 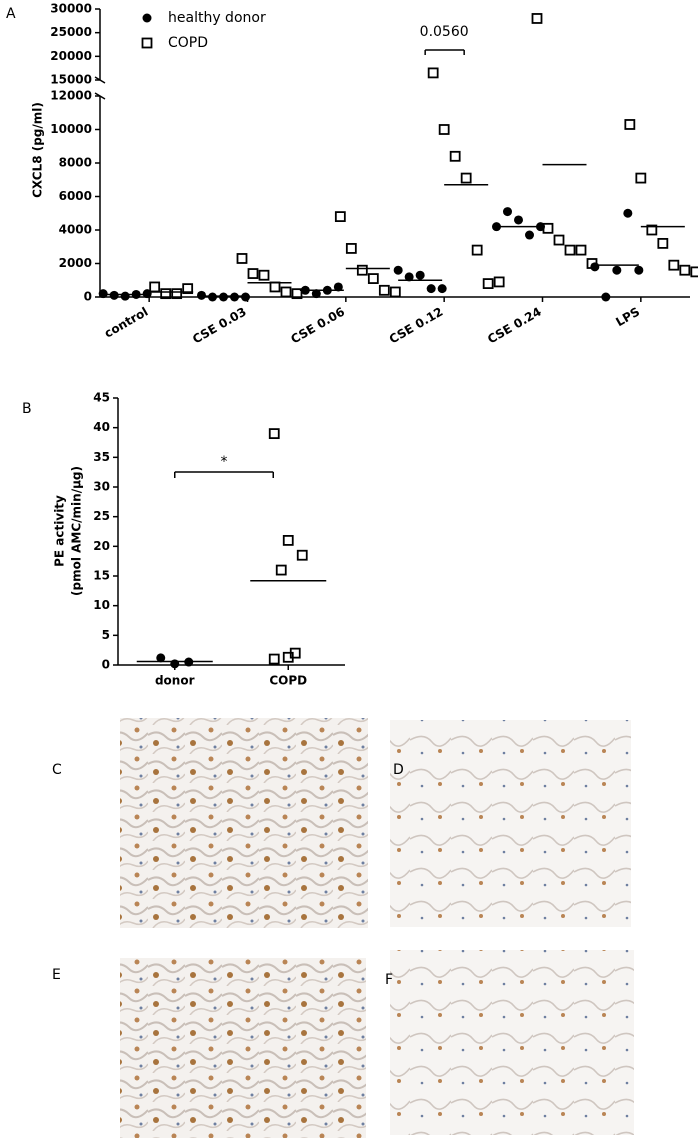 I want to click on x-tick-label: CSE 0.12, so click(x=416, y=326).